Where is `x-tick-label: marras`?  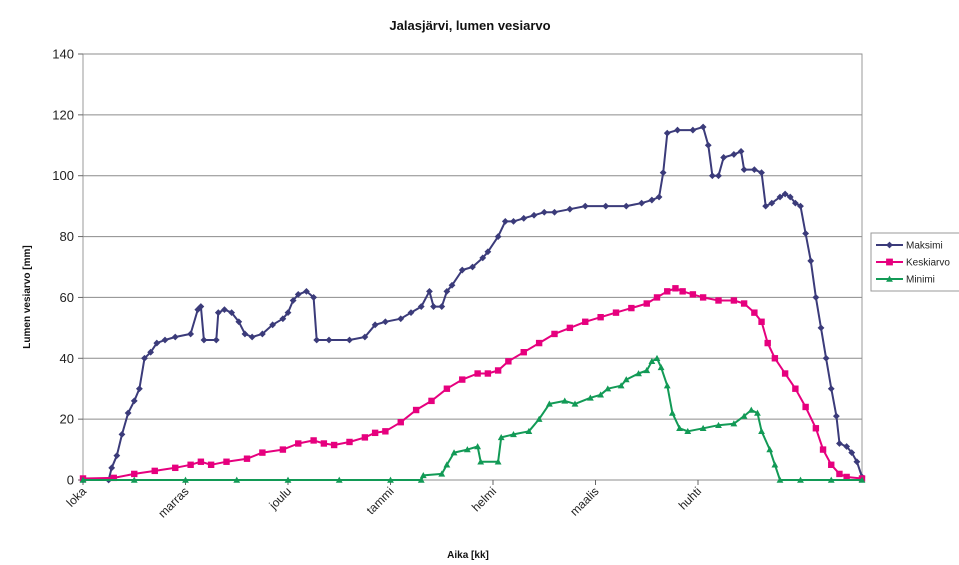 x-tick-label: marras is located at coordinates (173, 502).